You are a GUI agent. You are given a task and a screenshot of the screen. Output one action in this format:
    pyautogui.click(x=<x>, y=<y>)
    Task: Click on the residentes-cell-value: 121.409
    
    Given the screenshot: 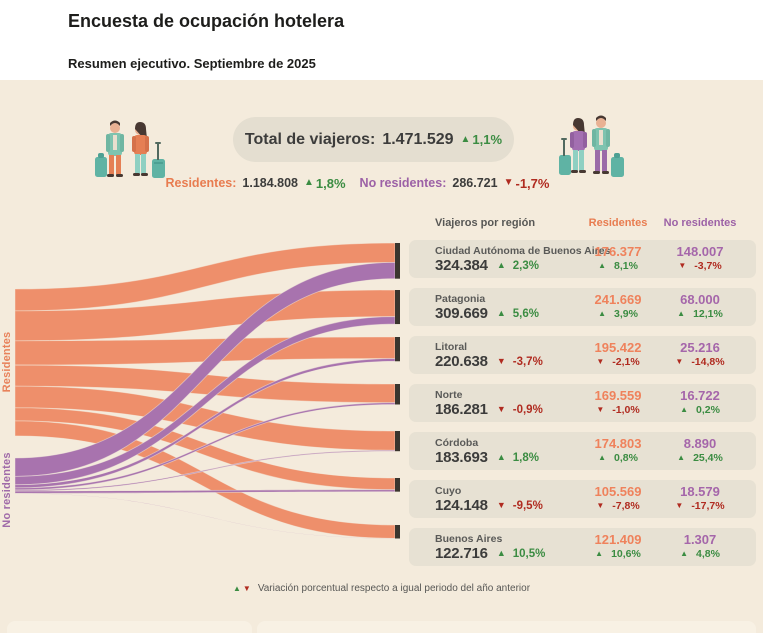 What is the action you would take?
    pyautogui.click(x=618, y=539)
    